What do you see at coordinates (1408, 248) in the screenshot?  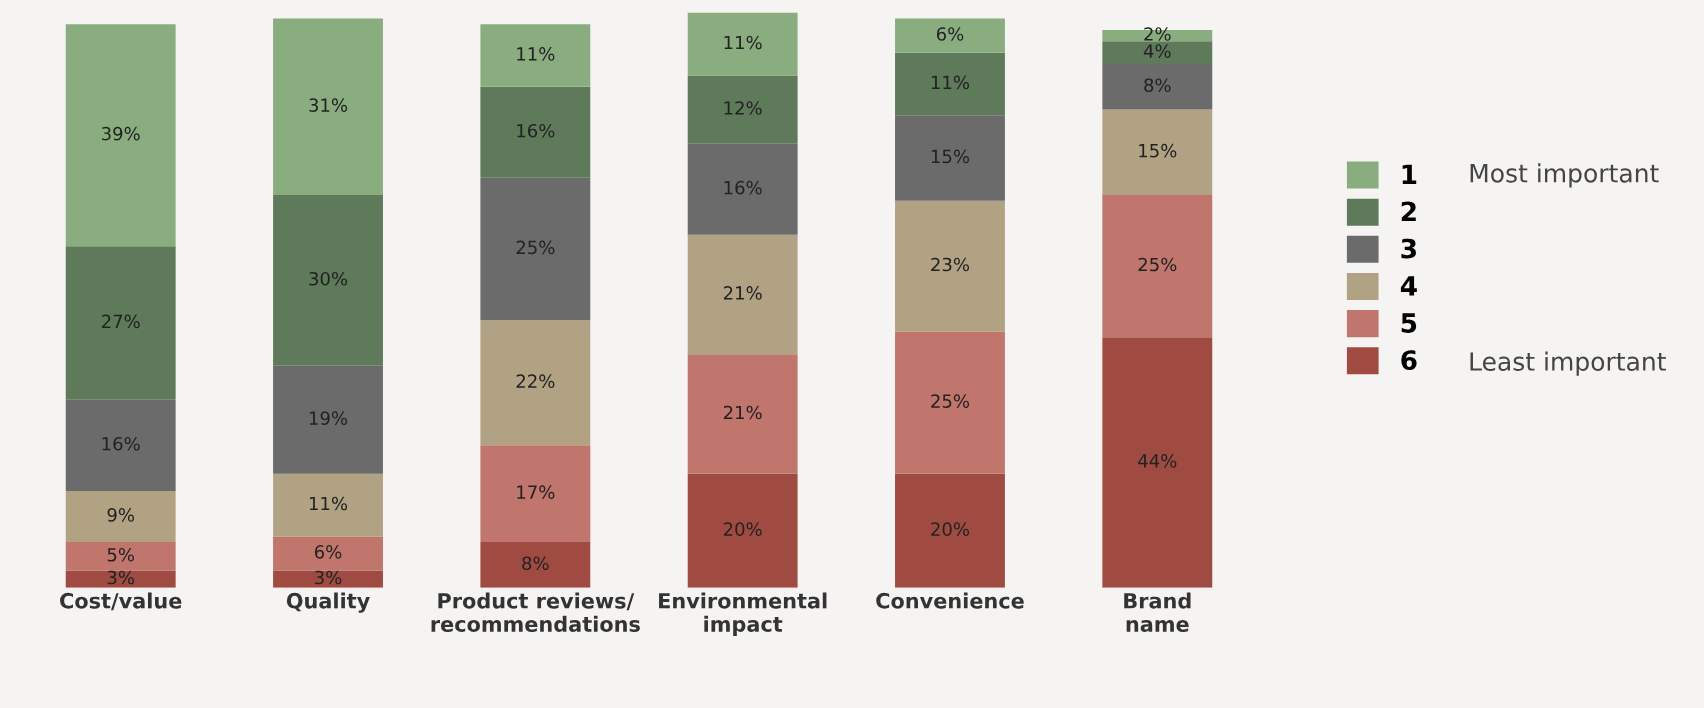 I see `legend-label: 3` at bounding box center [1408, 248].